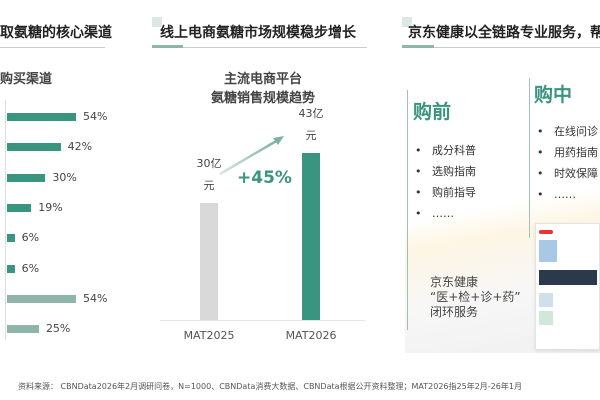  I want to click on x-axis-tick-label: MAT2025, so click(209, 335).